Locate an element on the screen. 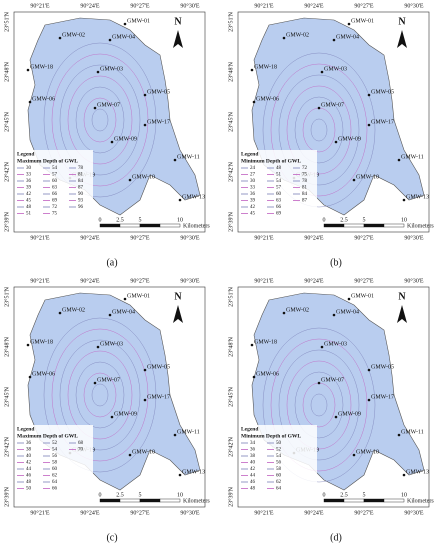 The width and height of the screenshot is (448, 550). legend-value: 54 is located at coordinates (279, 456).